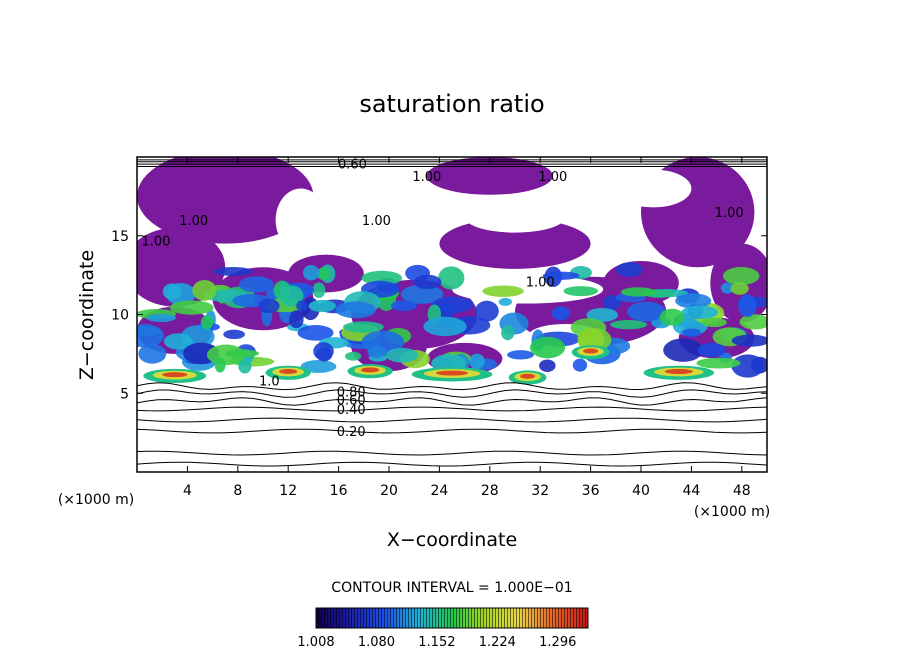 The image size is (904, 654). I want to click on contour-label-10: 0.40, so click(351, 410).